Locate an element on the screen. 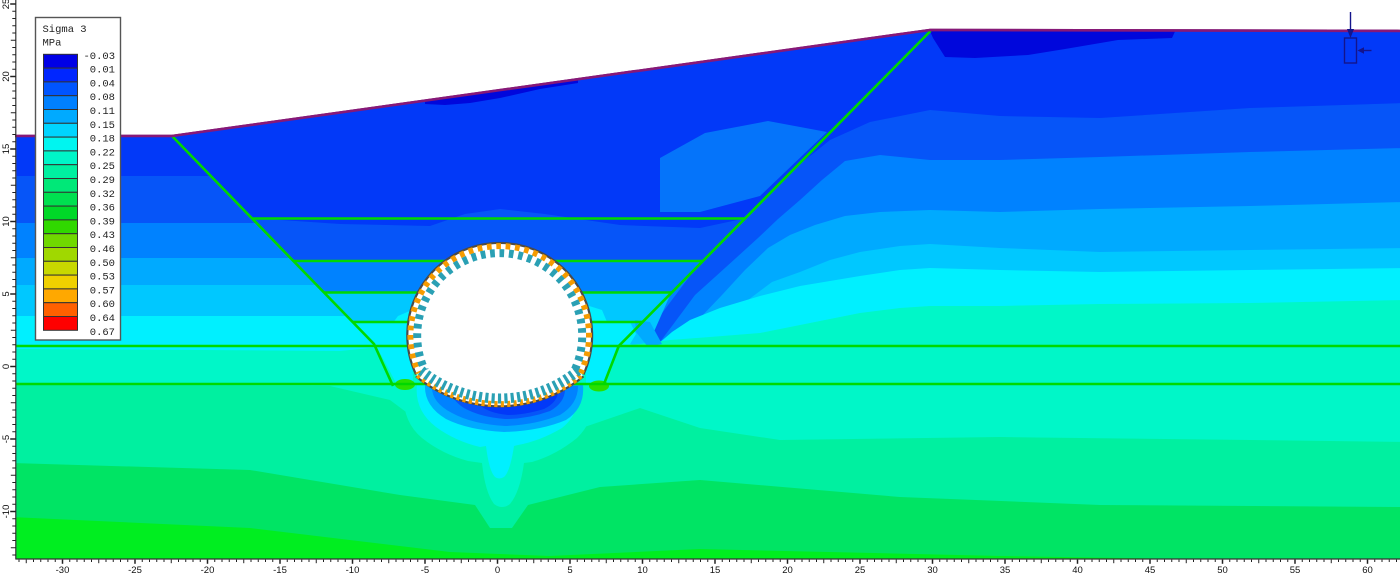 This screenshot has width=1400, height=575. svg-text: -20 is located at coordinates (208, 570).